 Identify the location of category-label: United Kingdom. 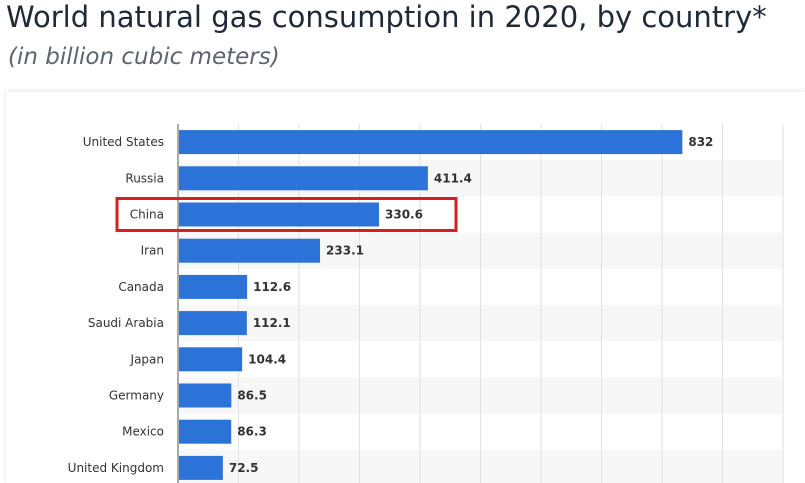
(116, 468).